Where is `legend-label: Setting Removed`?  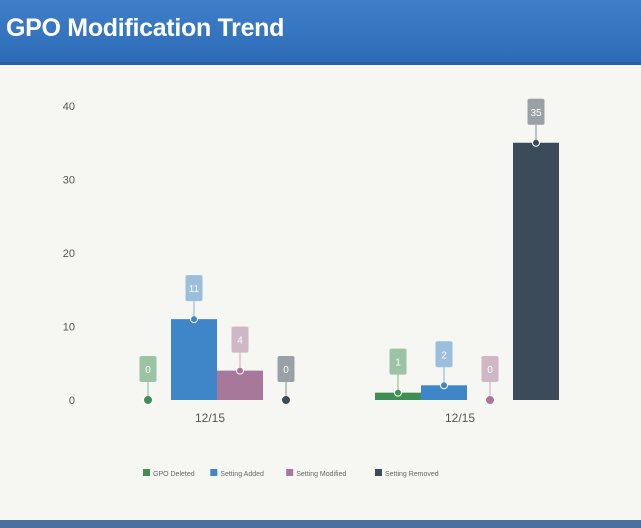 legend-label: Setting Removed is located at coordinates (412, 474).